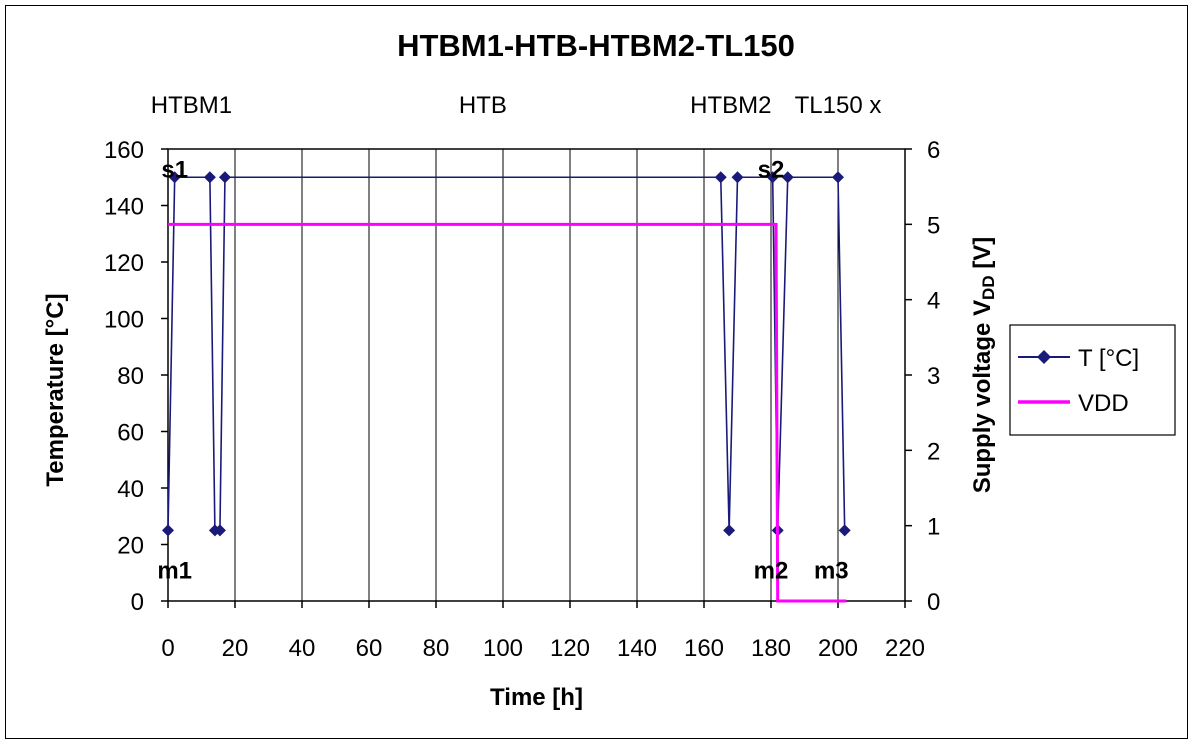 This screenshot has width=1195, height=746. I want to click on legend-label-temperature: T [°C], so click(1108, 358).